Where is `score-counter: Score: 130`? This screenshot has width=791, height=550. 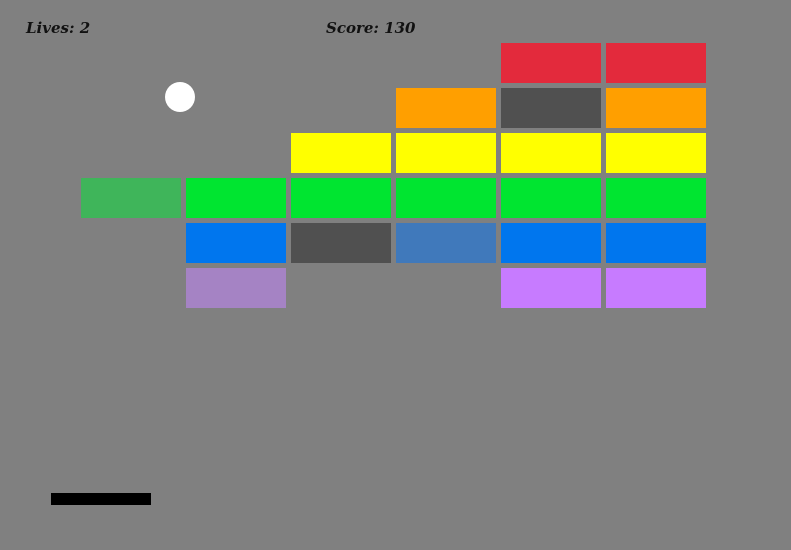 score-counter: Score: 130 is located at coordinates (371, 28).